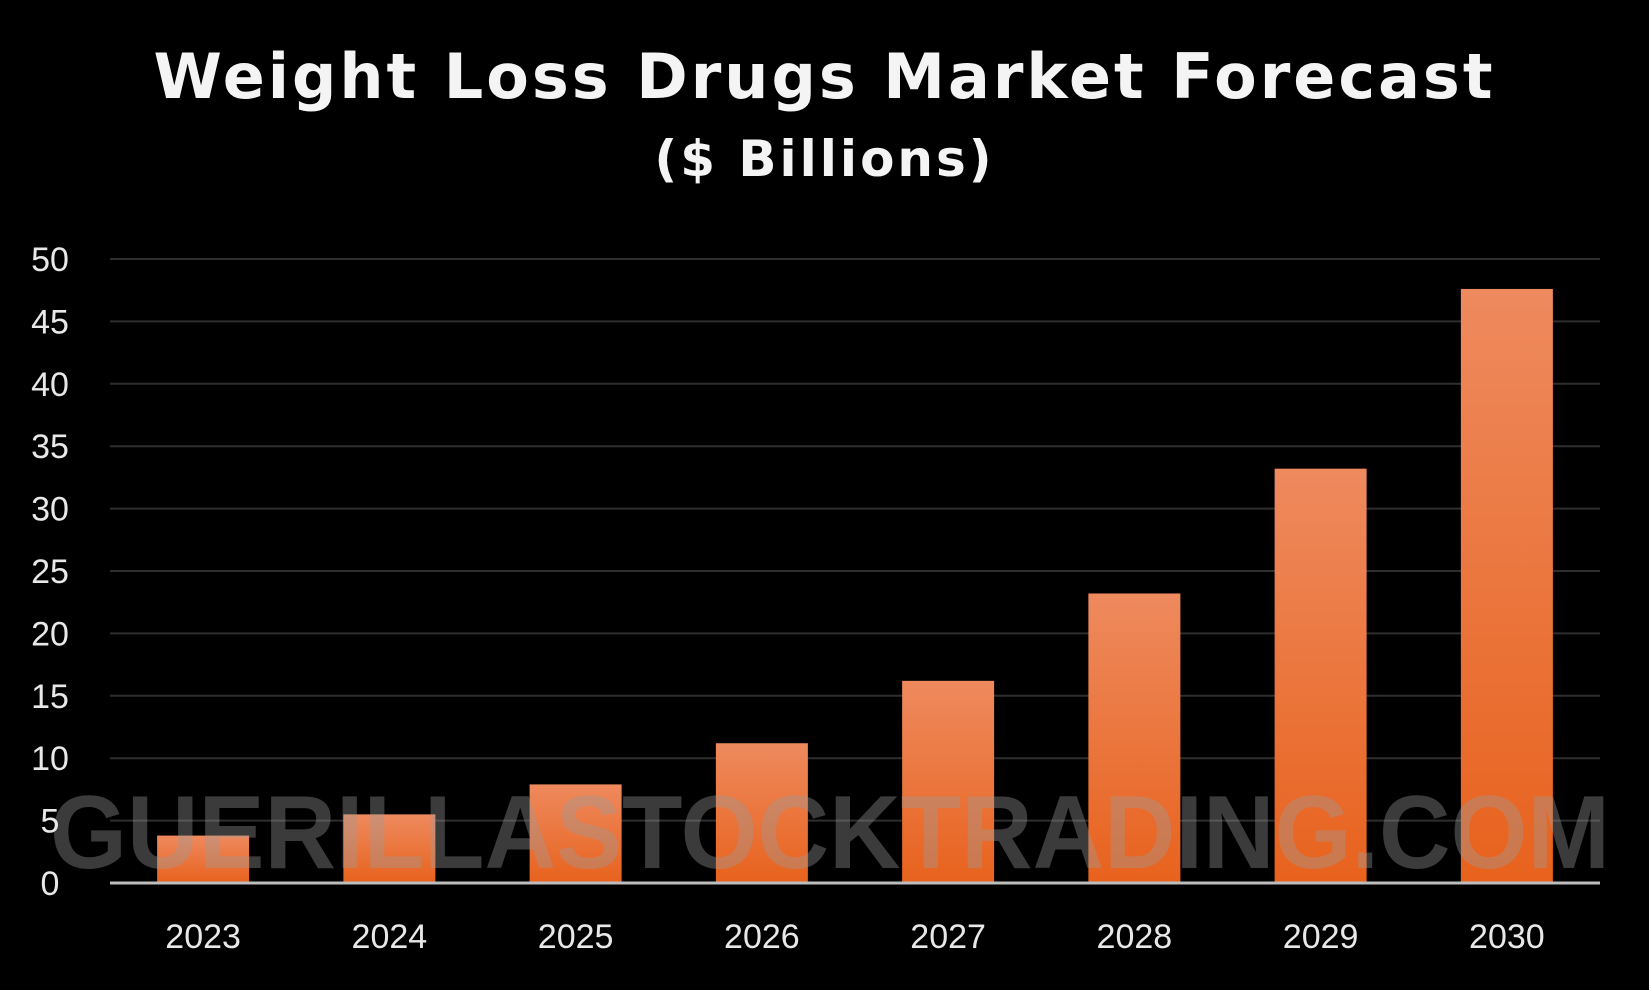  Describe the element at coordinates (1135, 937) in the screenshot. I see `x-tick-label: 2028` at that location.